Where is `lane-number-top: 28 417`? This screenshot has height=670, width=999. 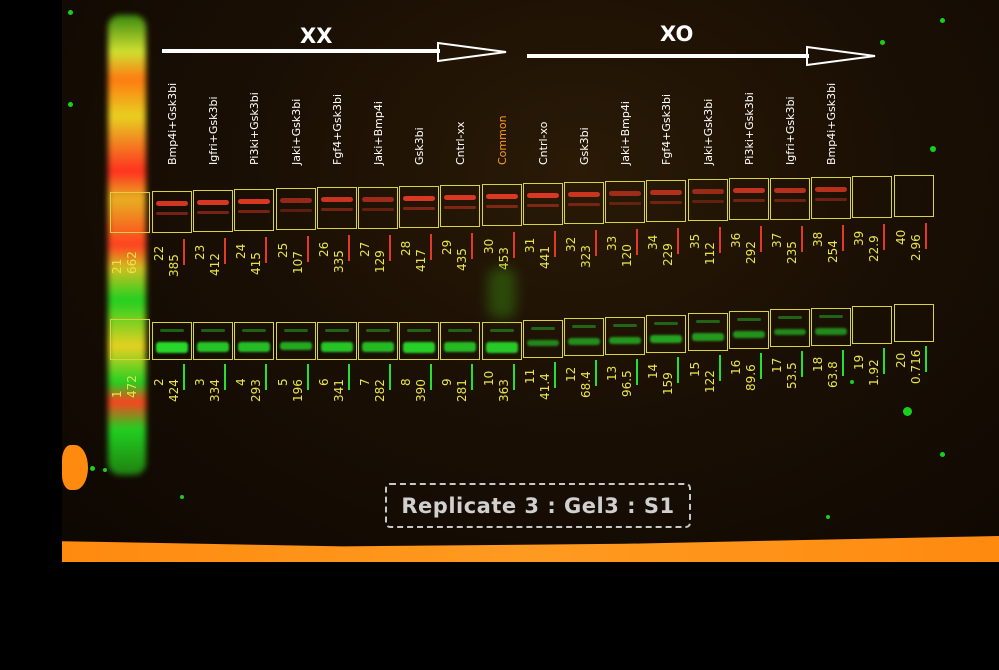
lane-number-top: 28 417 is located at coordinates (415, 269).